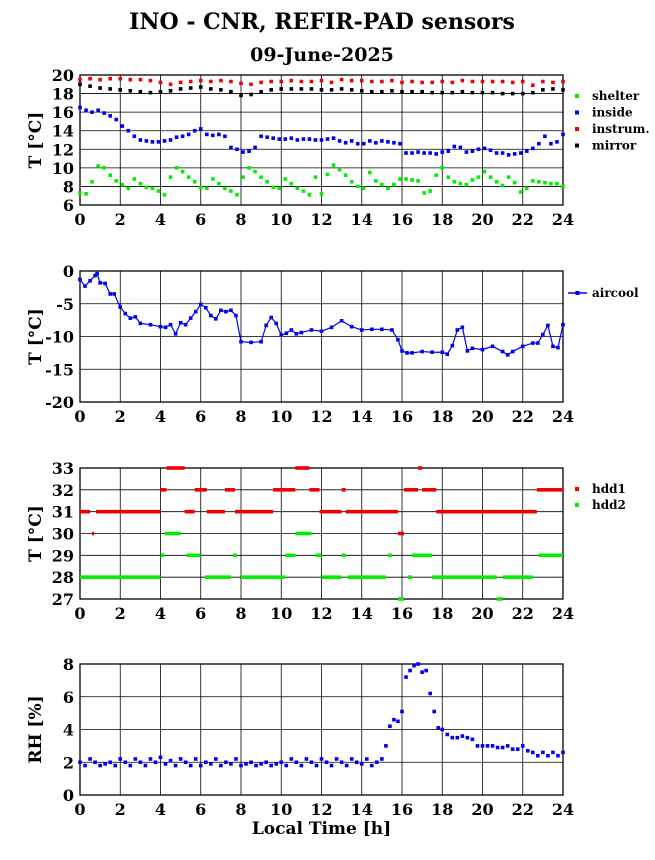  Describe the element at coordinates (563, 809) in the screenshot. I see `x-tick-label: 24` at that location.